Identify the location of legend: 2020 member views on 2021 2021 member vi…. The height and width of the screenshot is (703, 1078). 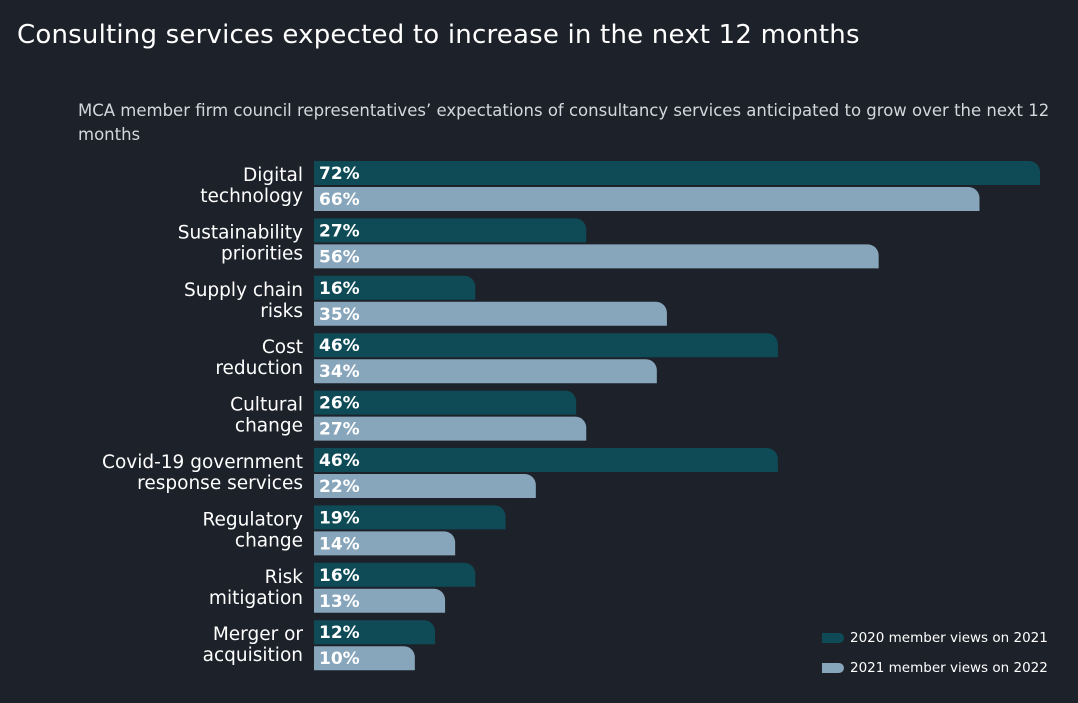
(935, 653).